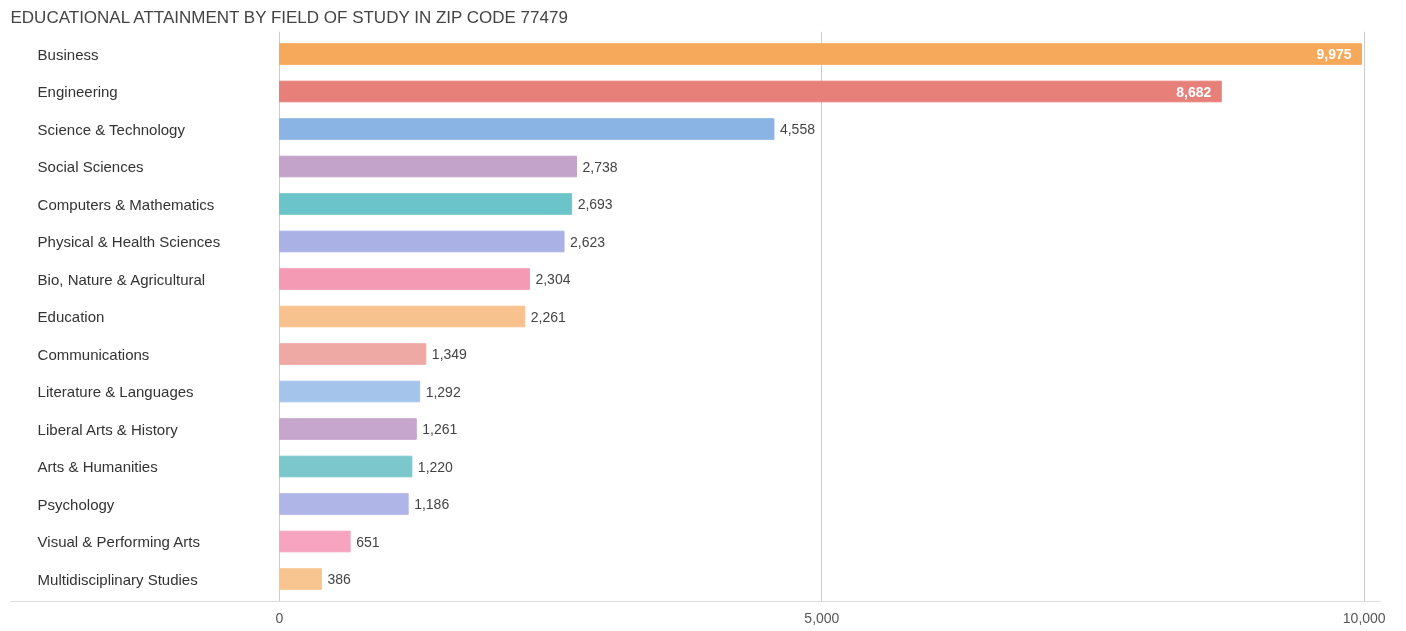 The image size is (1406, 631). I want to click on y-tick-label: Arts & Humanities, so click(97, 466).